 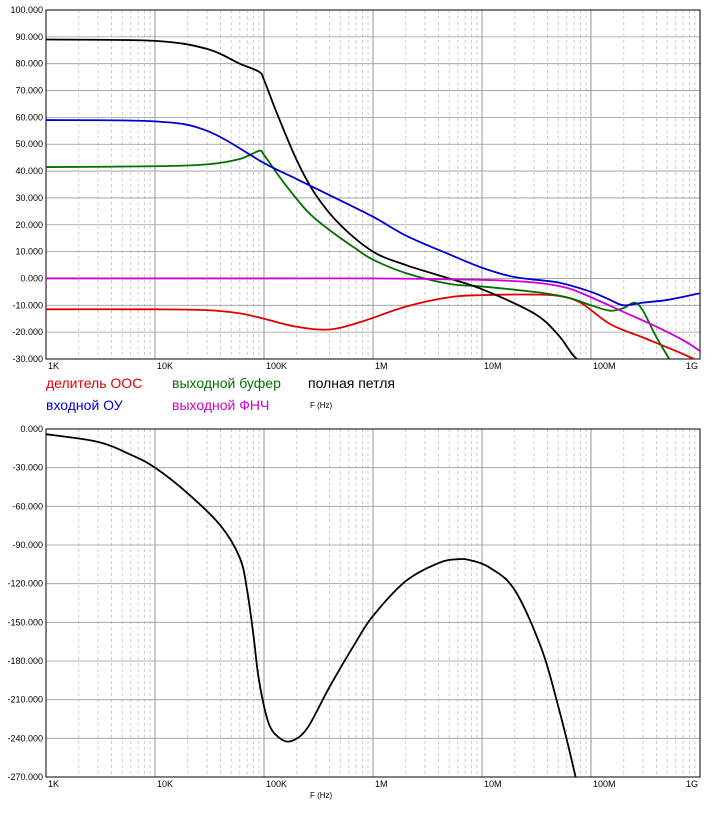 I want to click on y-tick-label: 60.000, so click(x=29, y=117).